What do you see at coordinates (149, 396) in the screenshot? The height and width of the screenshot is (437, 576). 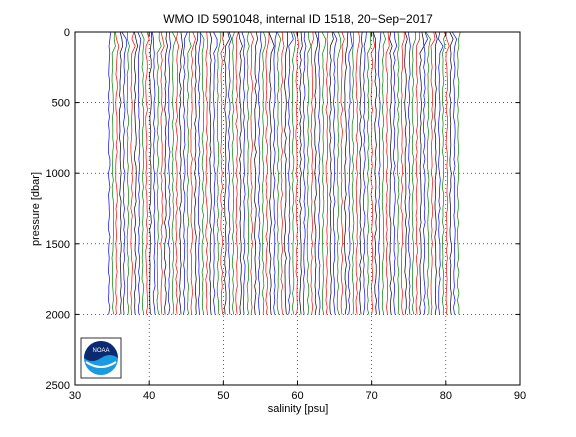 I see `x-tick-label: 40` at bounding box center [149, 396].